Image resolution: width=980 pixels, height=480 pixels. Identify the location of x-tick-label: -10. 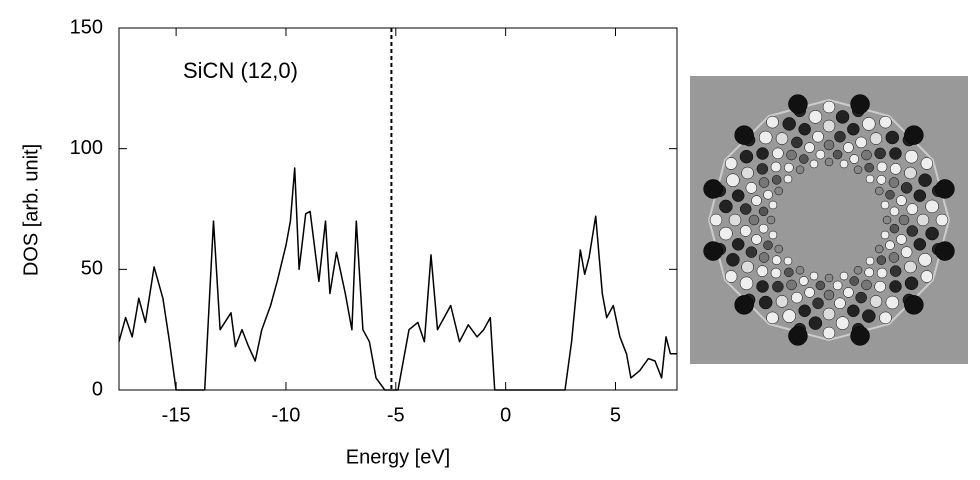
(286, 415).